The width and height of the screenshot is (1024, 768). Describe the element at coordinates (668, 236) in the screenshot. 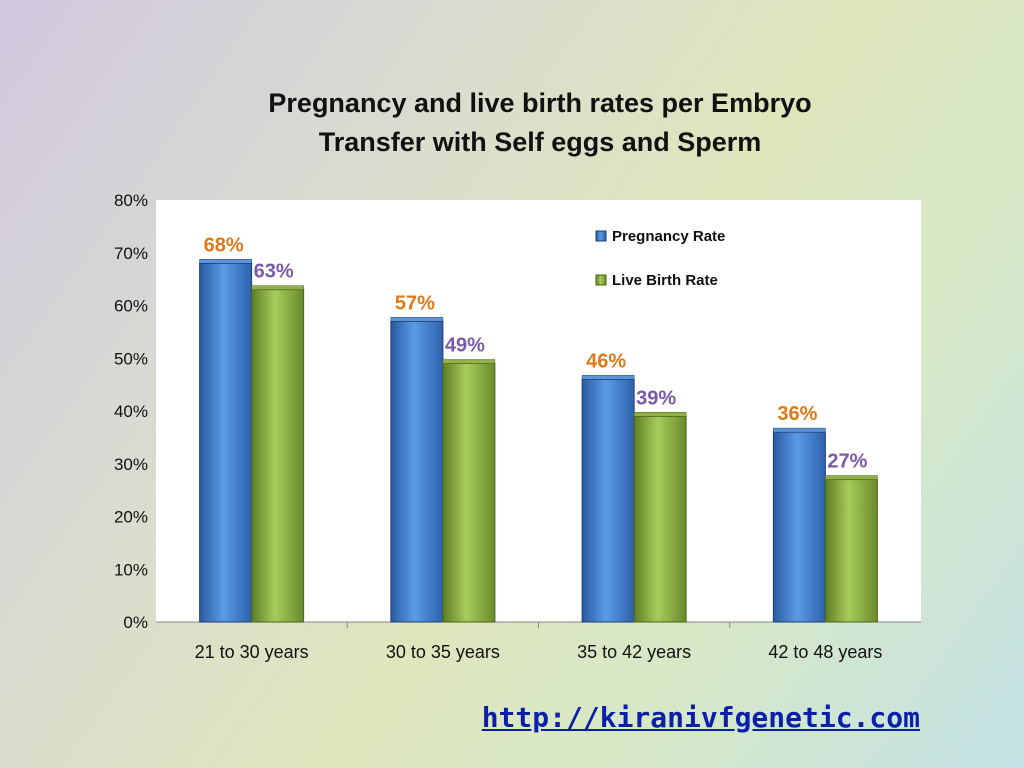

I see `legend-label: Pregnancy Rate` at that location.